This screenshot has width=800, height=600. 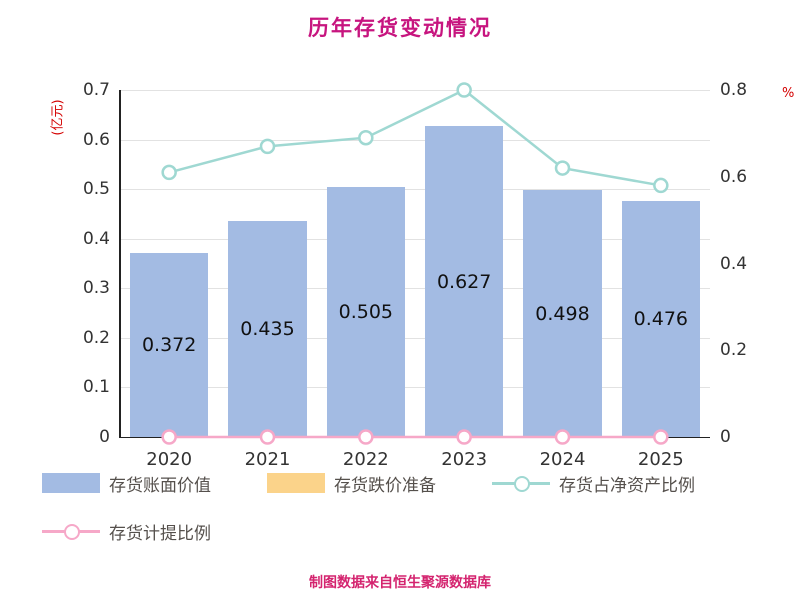 What do you see at coordinates (96, 387) in the screenshot?
I see `y-axis-tick-left: 0.1` at bounding box center [96, 387].